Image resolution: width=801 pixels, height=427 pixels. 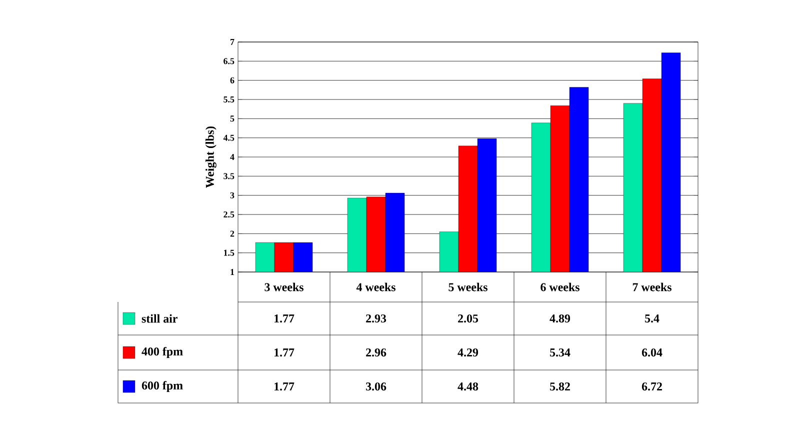 I want to click on data-label: 4.89, so click(x=560, y=318).